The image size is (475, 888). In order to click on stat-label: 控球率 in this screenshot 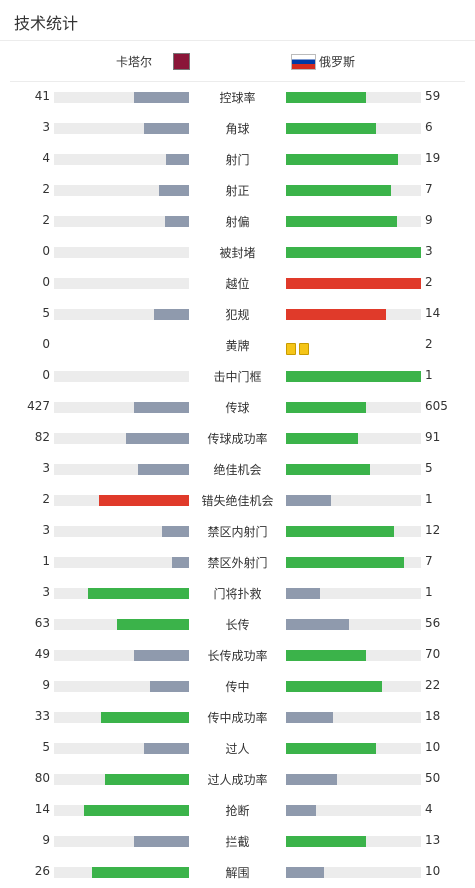, I will do `click(237, 98)`.